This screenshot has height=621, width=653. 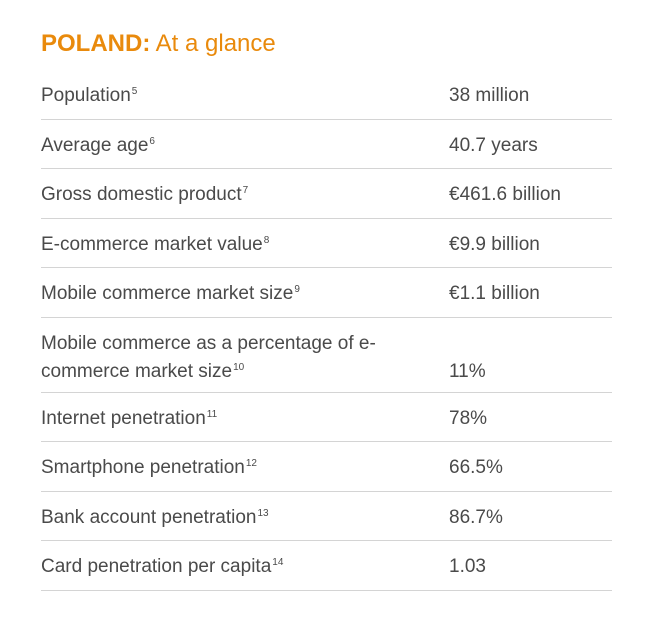 I want to click on table-row-card-penetration: Card penetration per capita14 1.03, so click(x=326, y=566).